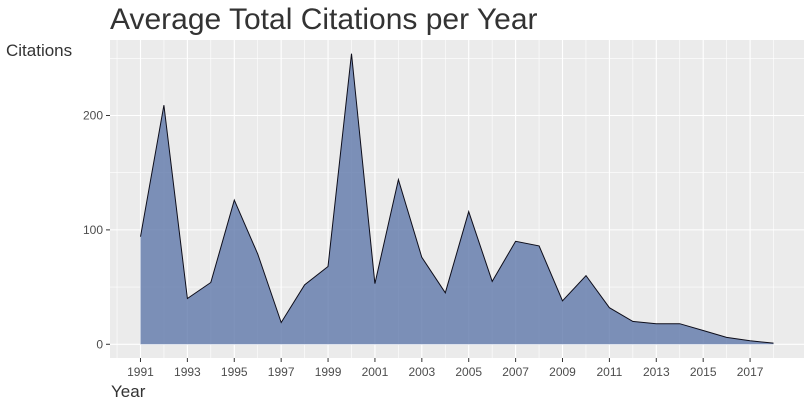  I want to click on x-tick-label: 2005, so click(468, 372).